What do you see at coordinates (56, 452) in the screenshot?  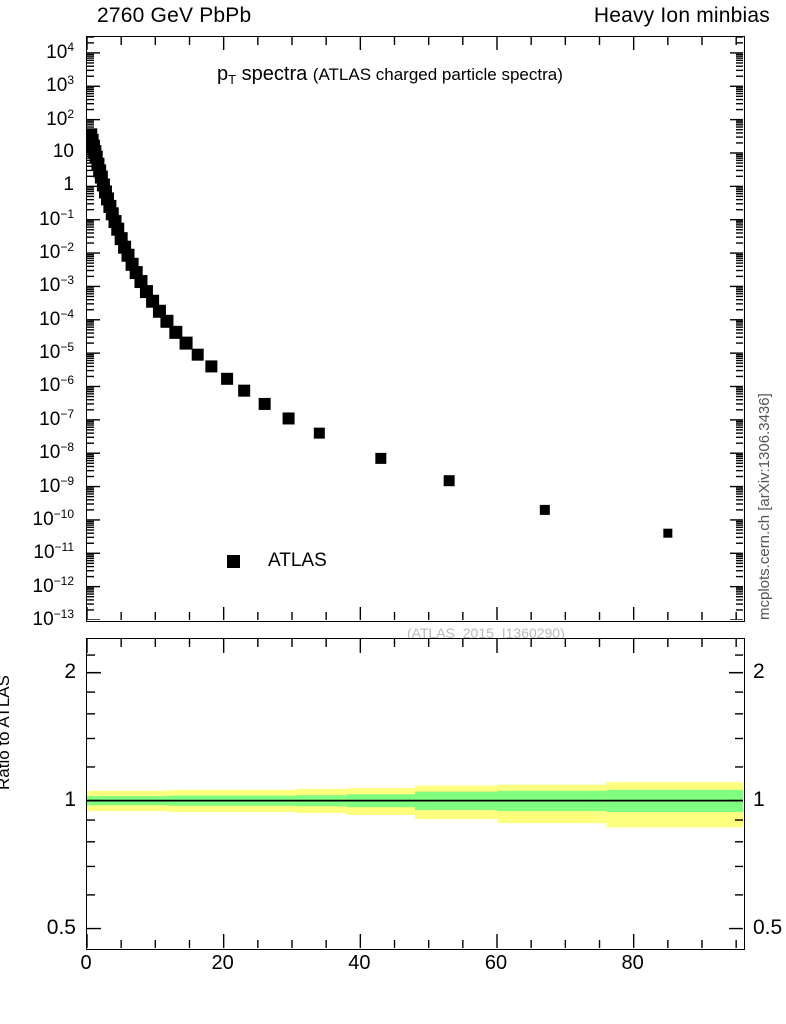 I see `y-tick-label: 10⁻⁸` at bounding box center [56, 452].